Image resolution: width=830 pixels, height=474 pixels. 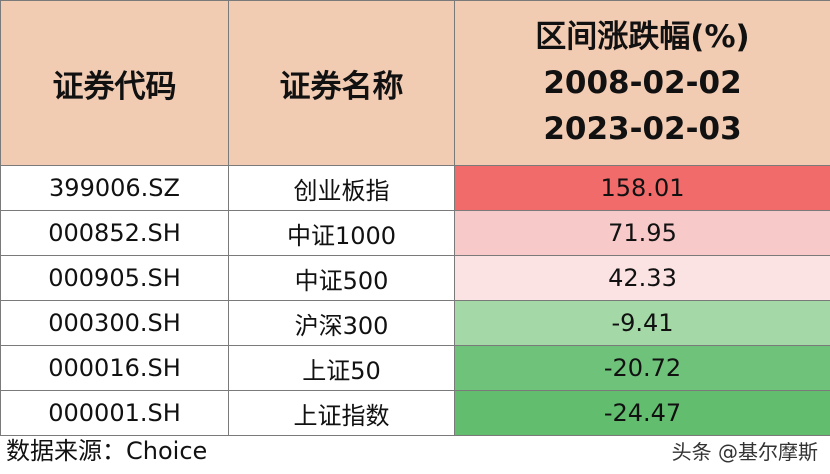 What do you see at coordinates (642, 37) in the screenshot?
I see `header-change-title: 区间涨跌幅(%)` at bounding box center [642, 37].